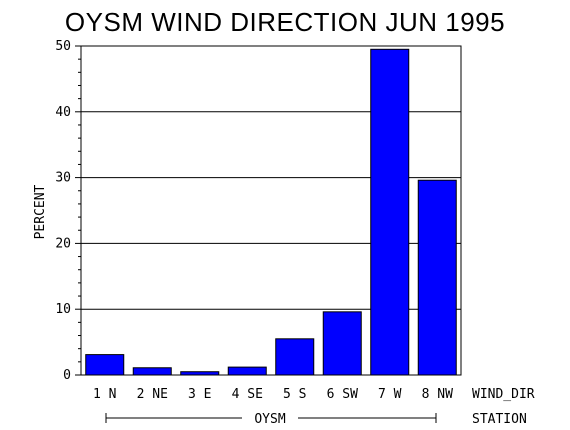 The width and height of the screenshot is (570, 430). Describe the element at coordinates (68, 211) in the screenshot. I see `y-axis-ticks: 0 10 20 30 40 50` at that location.